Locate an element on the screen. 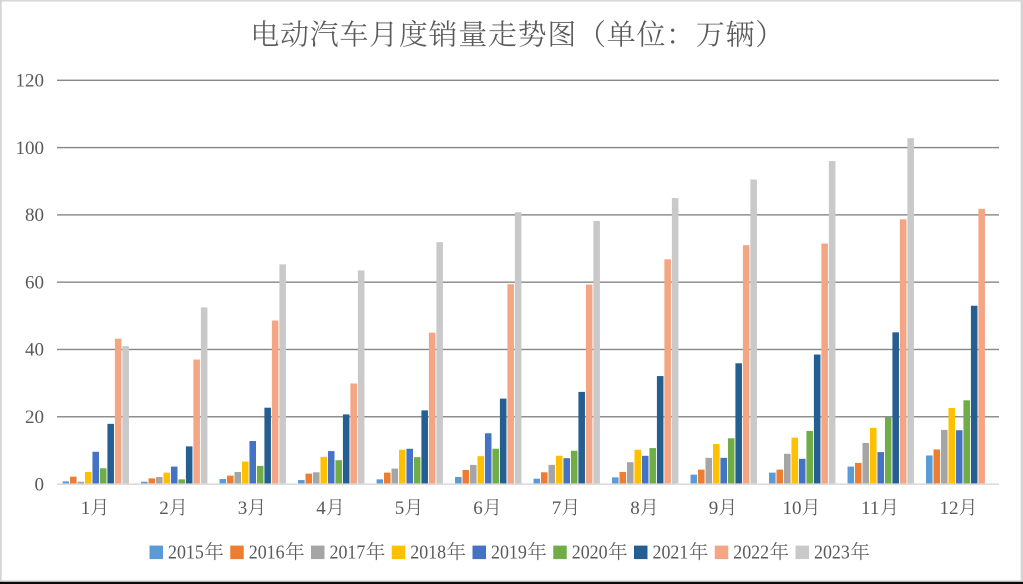 This screenshot has width=1023, height=584. svg-text: 40 is located at coordinates (34, 350).